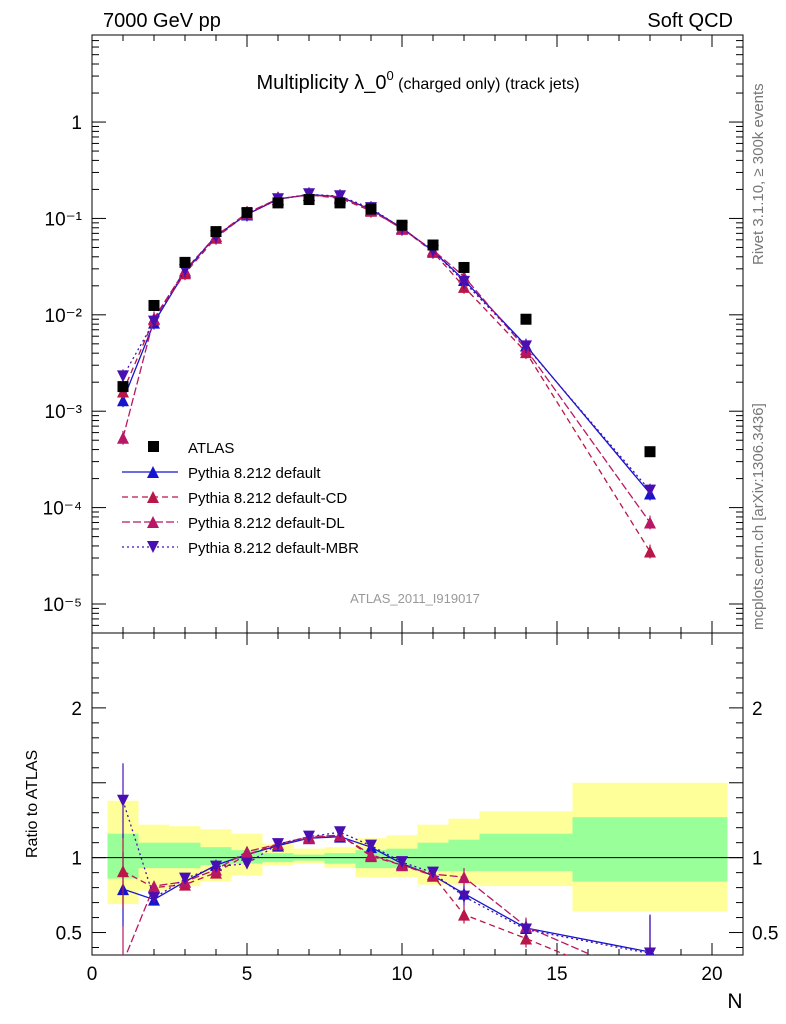 Image resolution: width=786 pixels, height=1024 pixels. Describe the element at coordinates (765, 934) in the screenshot. I see `ratio-tick-label-right: 0.5` at that location.